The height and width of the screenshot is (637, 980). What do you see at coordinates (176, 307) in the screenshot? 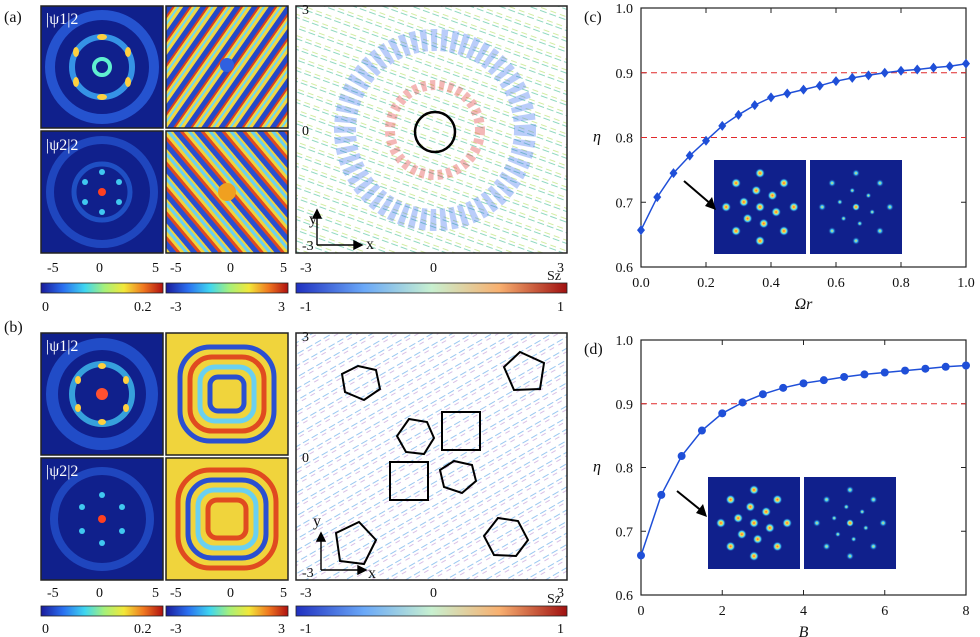
I see `phase-colorbar-min: -3` at bounding box center [176, 307].